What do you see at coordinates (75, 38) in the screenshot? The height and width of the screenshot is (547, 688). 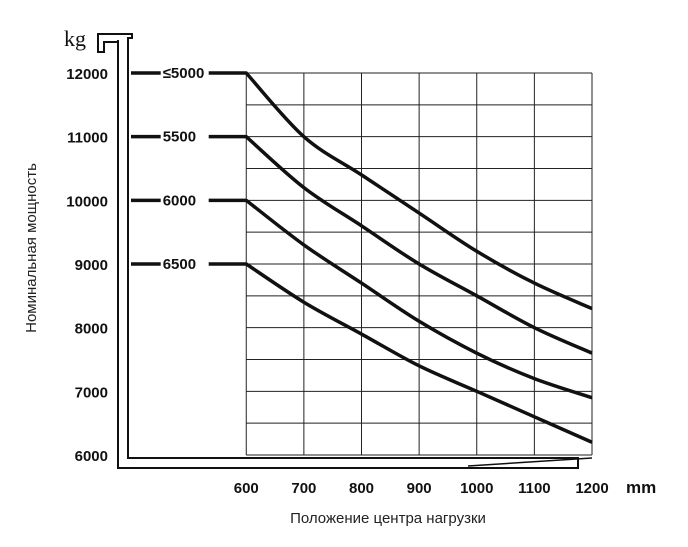 I see `y-unit-label: kg` at bounding box center [75, 38].